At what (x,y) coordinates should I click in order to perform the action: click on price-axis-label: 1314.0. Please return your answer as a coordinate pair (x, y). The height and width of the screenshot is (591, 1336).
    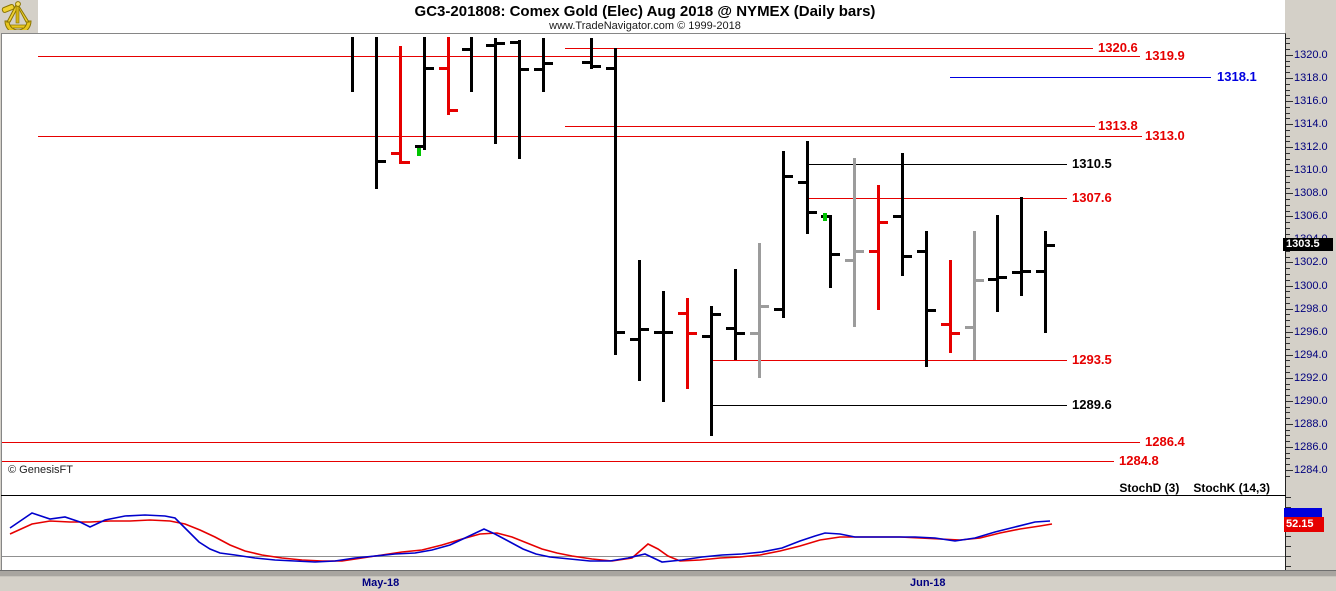
    Looking at the image, I should click on (1311, 124).